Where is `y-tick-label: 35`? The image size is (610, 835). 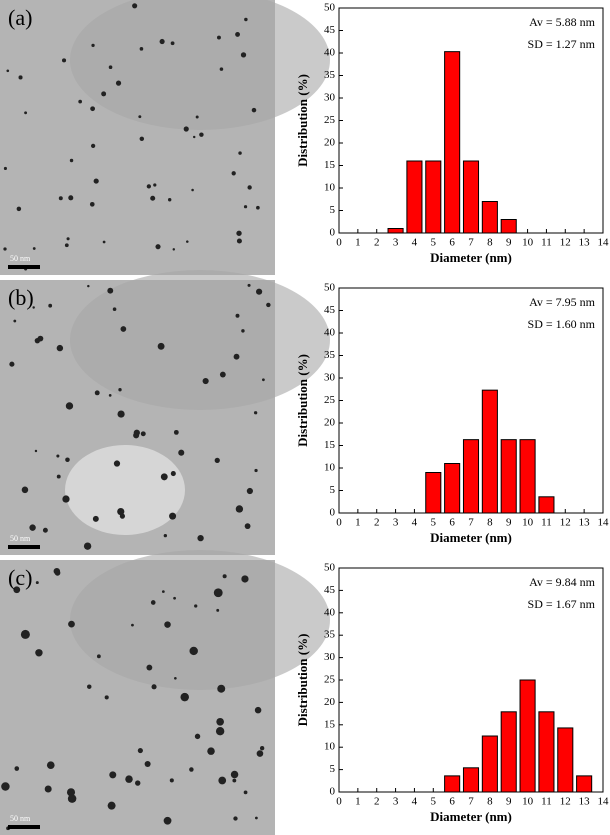 y-tick-label: 35 is located at coordinates (330, 355).